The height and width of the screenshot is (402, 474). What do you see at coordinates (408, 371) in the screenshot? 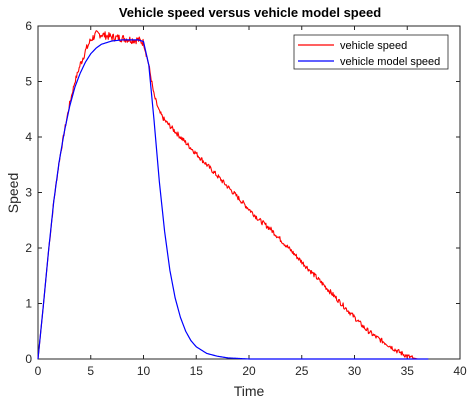
I see `x-tick-label: 35` at bounding box center [408, 371].